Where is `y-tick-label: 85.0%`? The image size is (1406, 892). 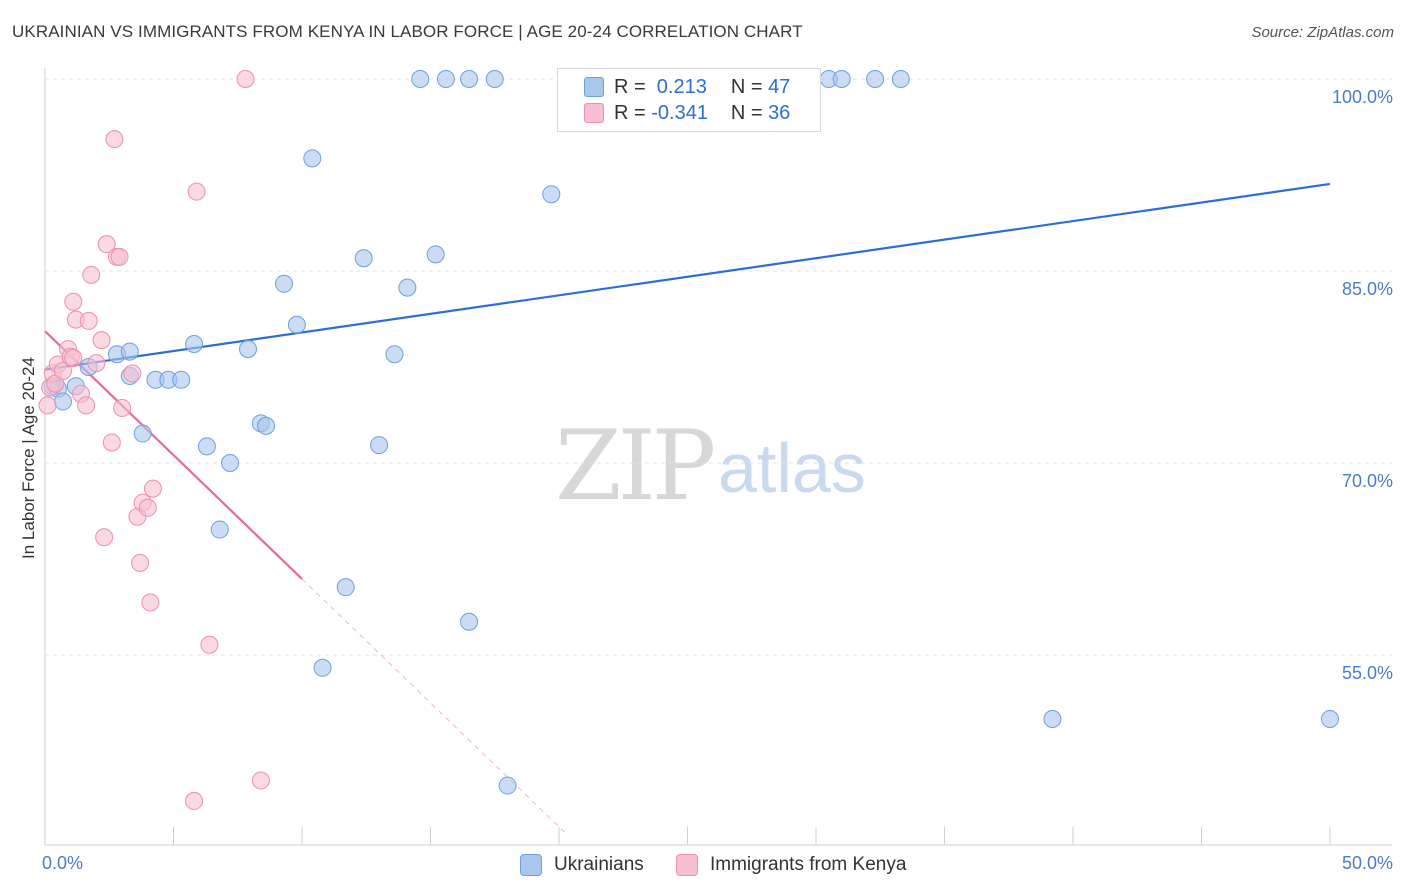 y-tick-label: 85.0% is located at coordinates (1367, 289).